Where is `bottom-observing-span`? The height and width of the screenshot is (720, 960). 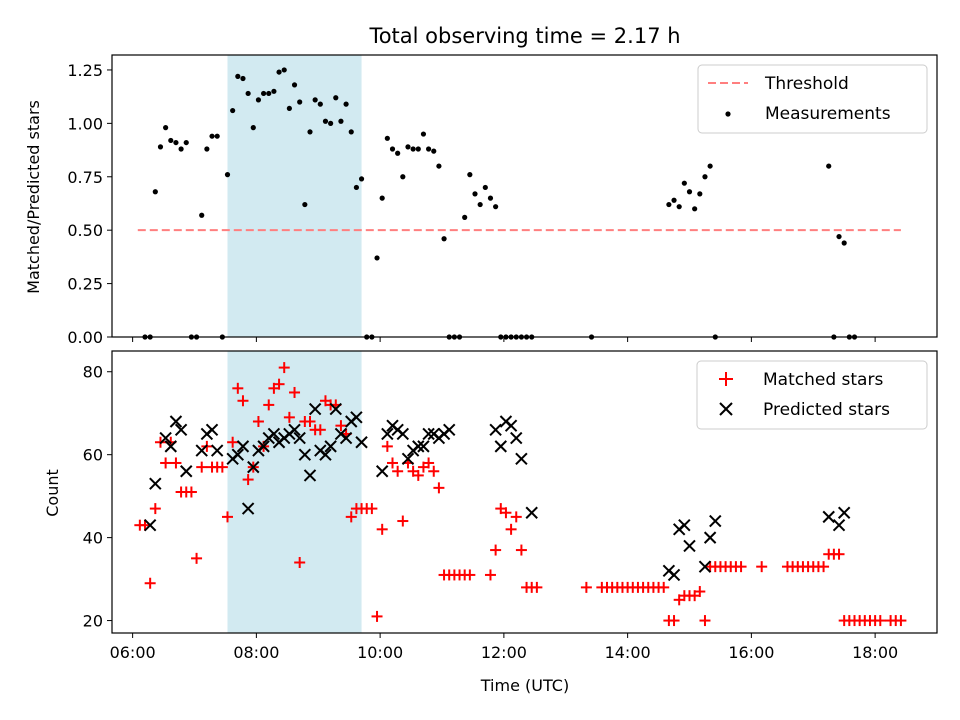
bottom-observing-span is located at coordinates (294, 492).